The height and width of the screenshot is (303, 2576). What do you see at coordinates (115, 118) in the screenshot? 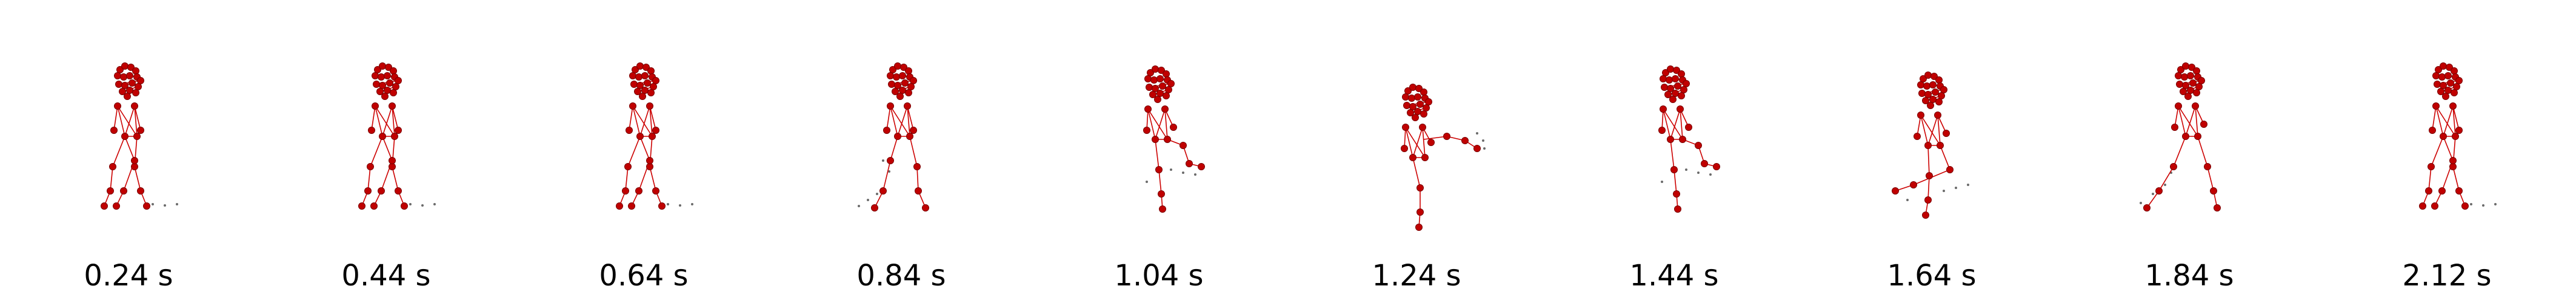
I see `arm` at bounding box center [115, 118].